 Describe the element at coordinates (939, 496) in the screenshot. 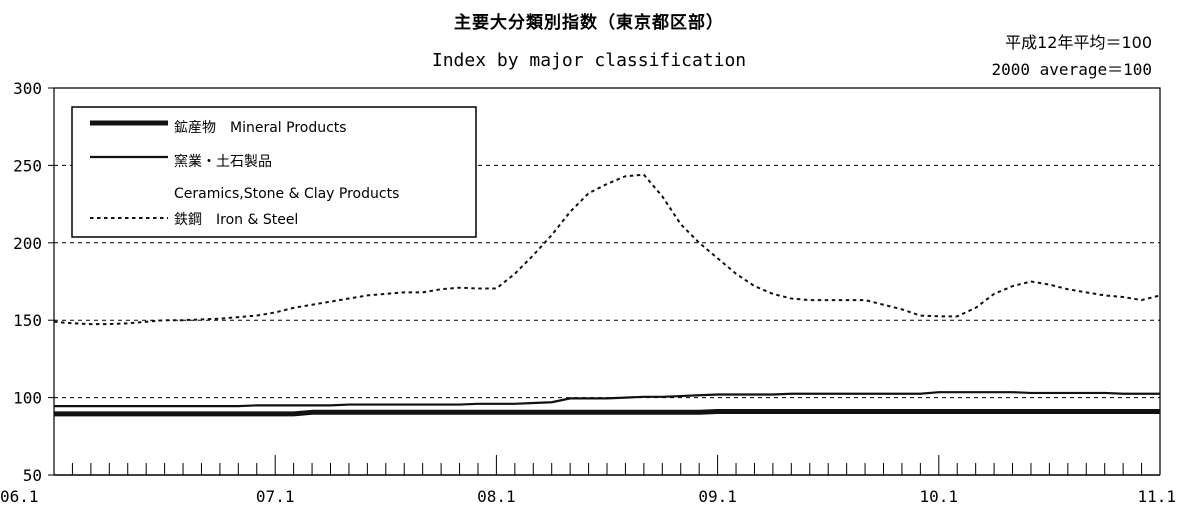

I see `x-tick-label: 10.1` at that location.